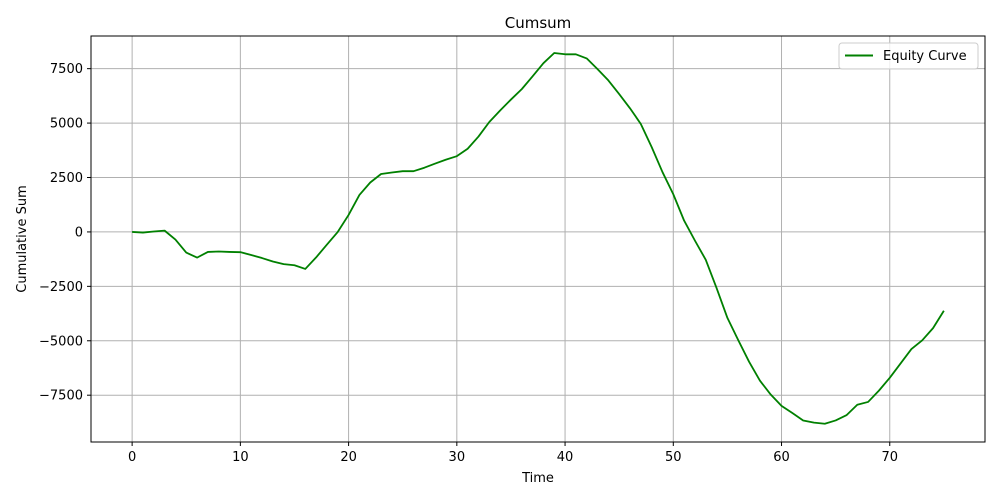 The height and width of the screenshot is (504, 1000). Describe the element at coordinates (513, 453) in the screenshot. I see `x-axis-ticks: 0 10 20 30 40 50 60 70` at that location.